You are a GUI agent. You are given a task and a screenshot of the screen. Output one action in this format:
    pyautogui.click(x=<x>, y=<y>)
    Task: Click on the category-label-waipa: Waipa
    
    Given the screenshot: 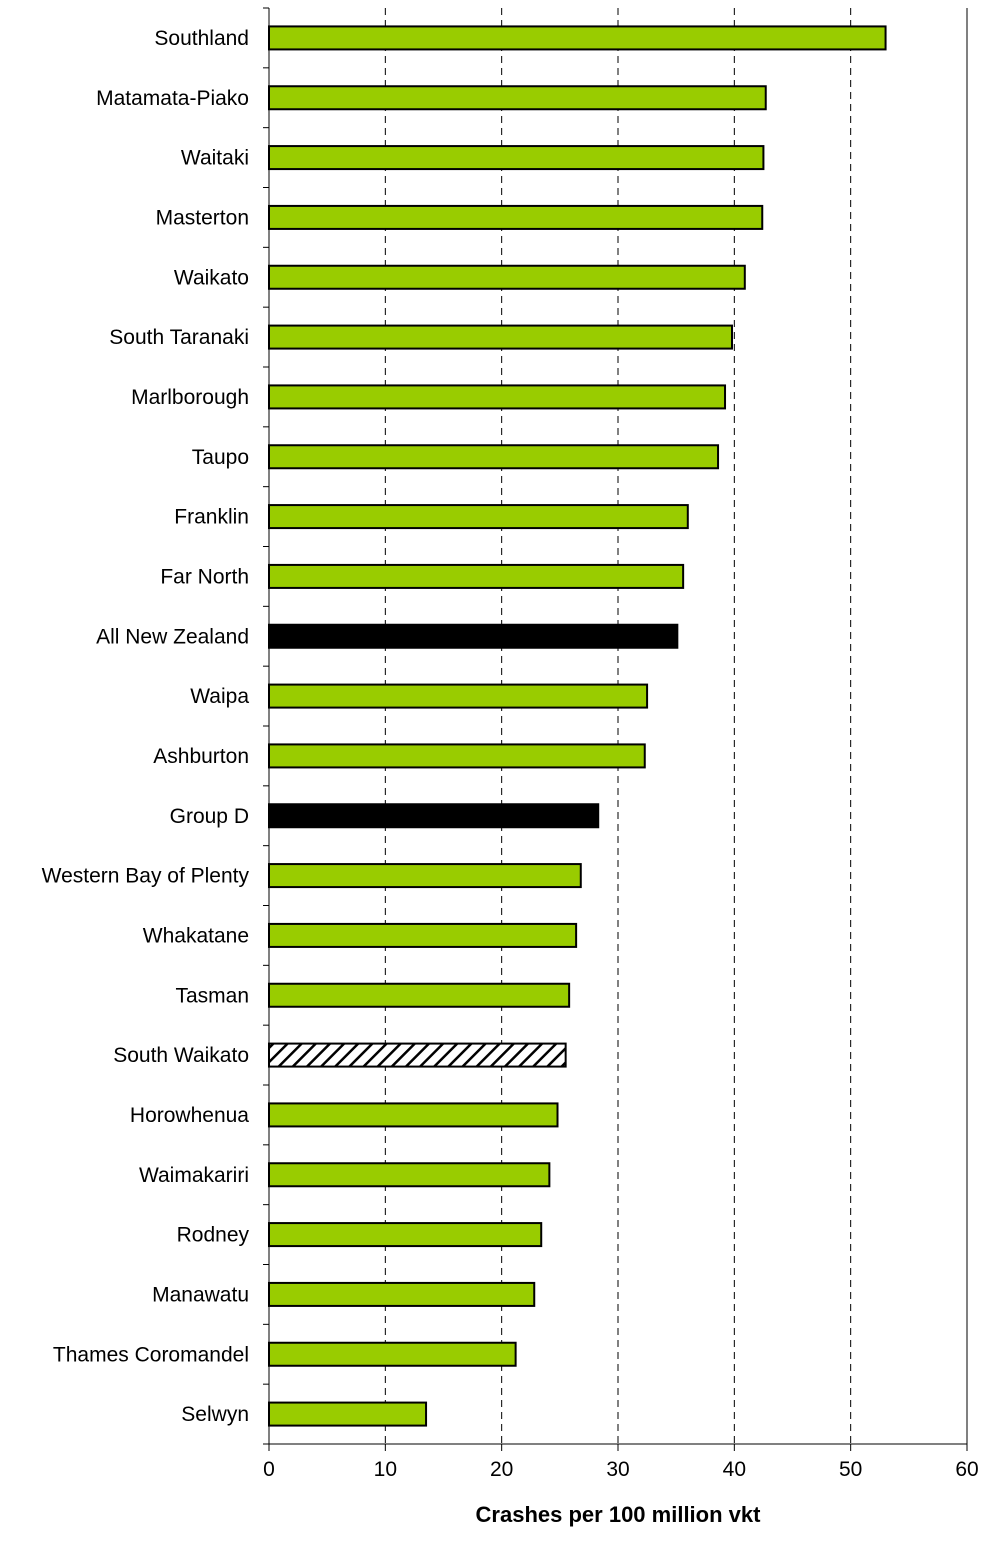 What is the action you would take?
    pyautogui.click(x=219, y=696)
    